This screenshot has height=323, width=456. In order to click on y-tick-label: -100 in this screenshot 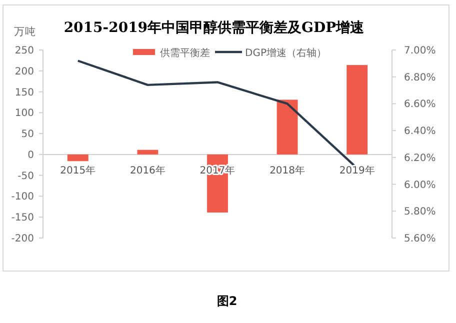, I will do `click(22, 197)`.